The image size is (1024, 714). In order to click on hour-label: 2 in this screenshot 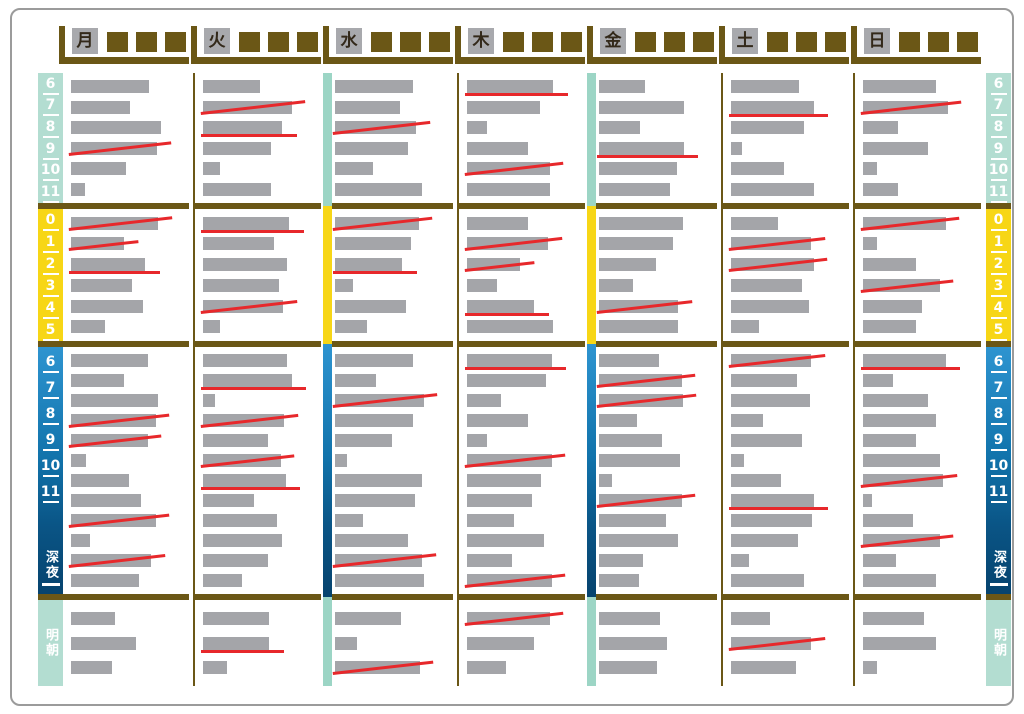, I will do `click(998, 264)`.